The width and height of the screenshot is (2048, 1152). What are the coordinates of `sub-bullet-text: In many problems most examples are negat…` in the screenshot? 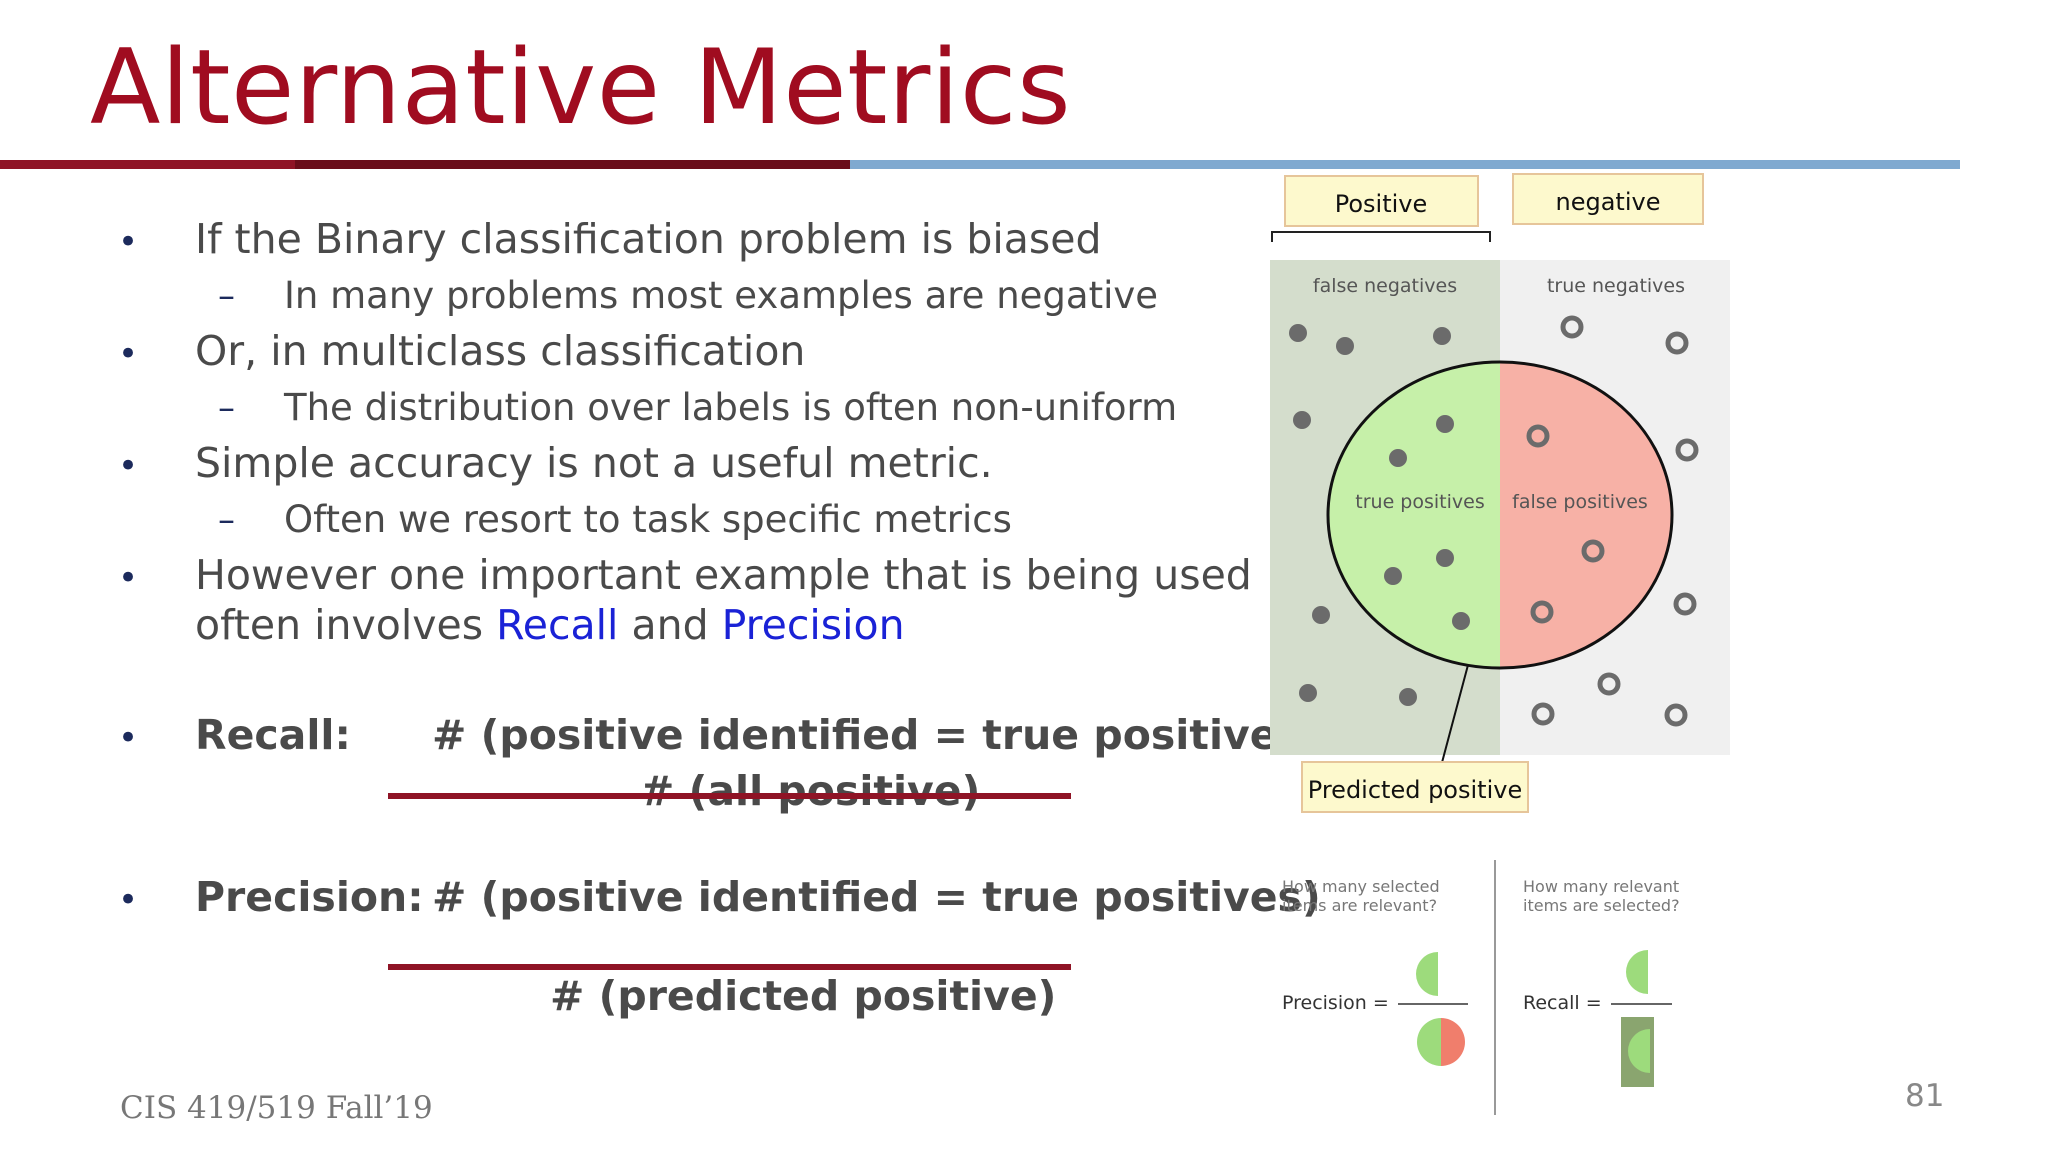 It's located at (721, 295).